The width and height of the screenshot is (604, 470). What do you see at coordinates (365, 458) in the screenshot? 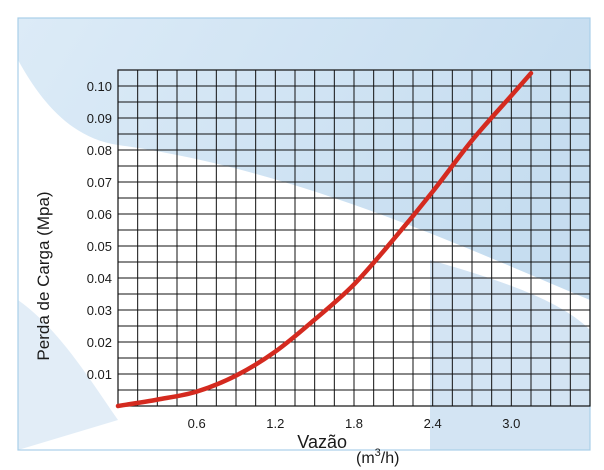
I see `x-axis-unit-prefix: (m` at bounding box center [365, 458].